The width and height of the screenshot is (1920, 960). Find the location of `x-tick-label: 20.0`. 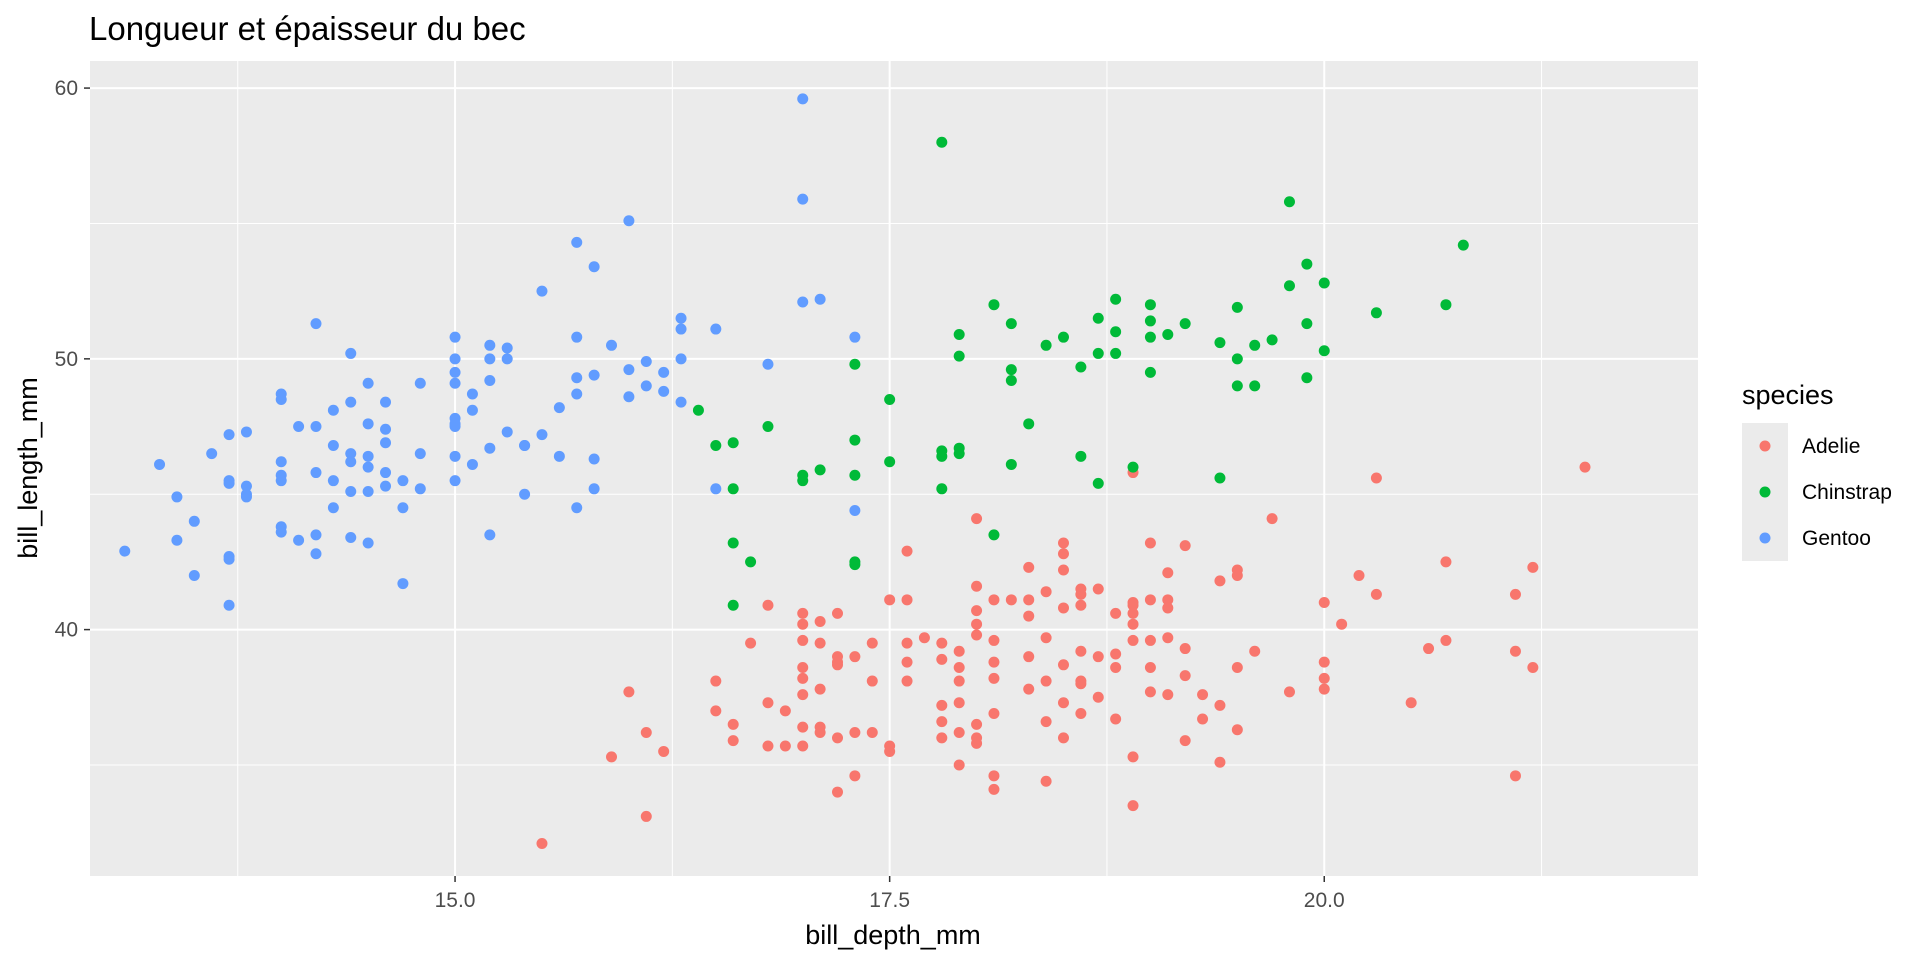

x-tick-label: 20.0 is located at coordinates (1324, 900).